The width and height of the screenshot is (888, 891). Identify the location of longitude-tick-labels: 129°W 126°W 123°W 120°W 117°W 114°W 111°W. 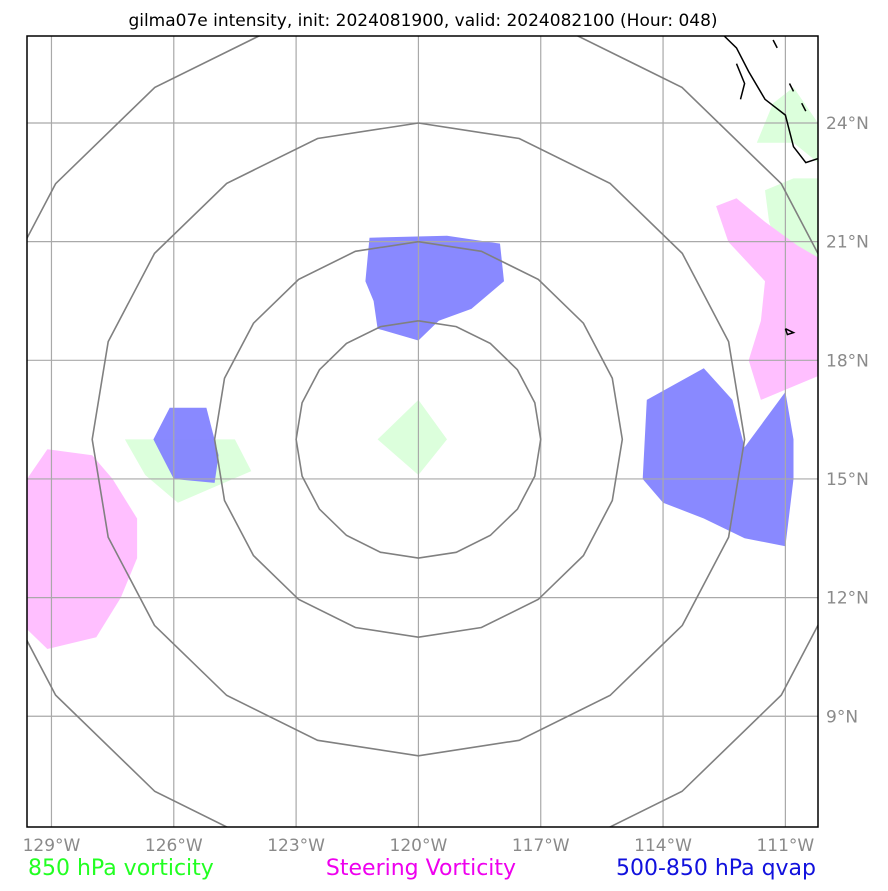
(419, 846).